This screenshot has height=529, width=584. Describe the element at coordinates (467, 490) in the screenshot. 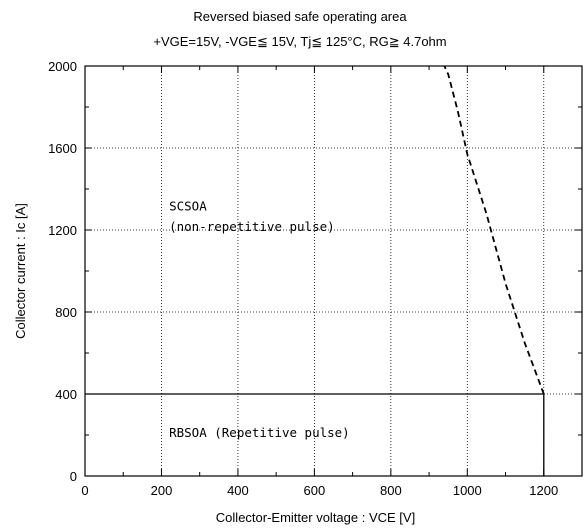

I see `x-tick-label: 1000` at that location.